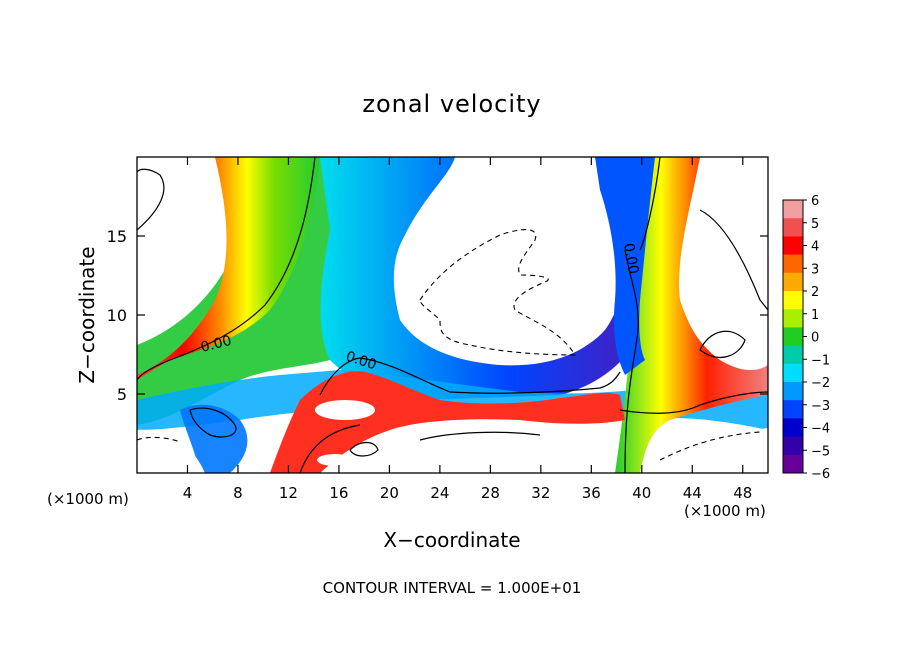 The height and width of the screenshot is (654, 904). I want to click on x-tick-label: 20, so click(389, 493).